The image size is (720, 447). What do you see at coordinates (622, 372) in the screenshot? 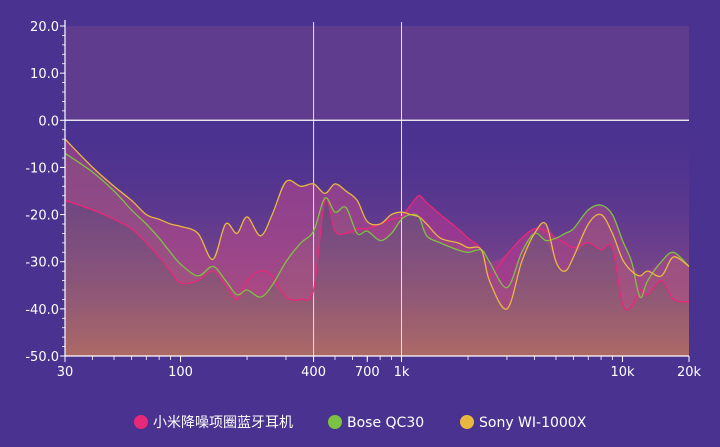
I see `x-tick-label: 10k` at bounding box center [622, 372].